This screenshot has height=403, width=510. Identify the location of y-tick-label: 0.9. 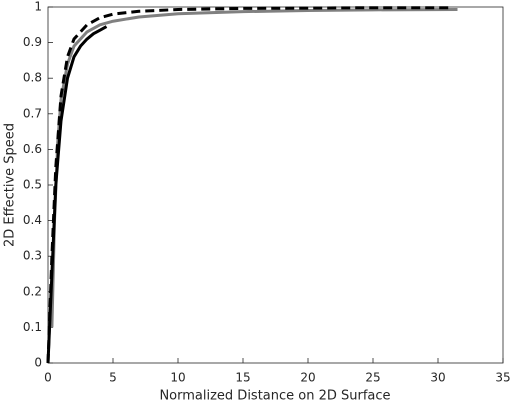
(32, 42).